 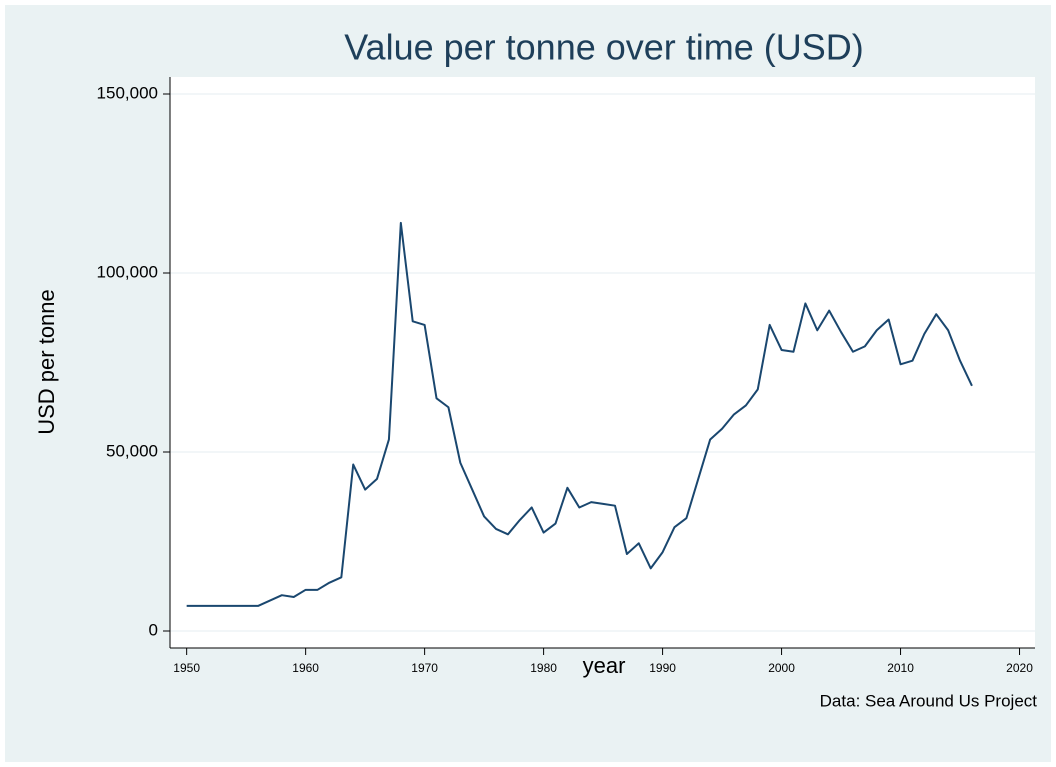 I want to click on x-axis-title: year, so click(x=604, y=665).